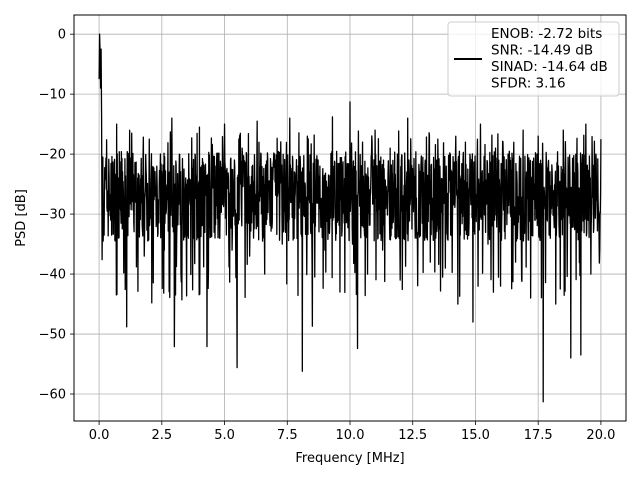 The width and height of the screenshot is (640, 480). What do you see at coordinates (52, 275) in the screenshot?
I see `y-tick-label: −40` at bounding box center [52, 275].